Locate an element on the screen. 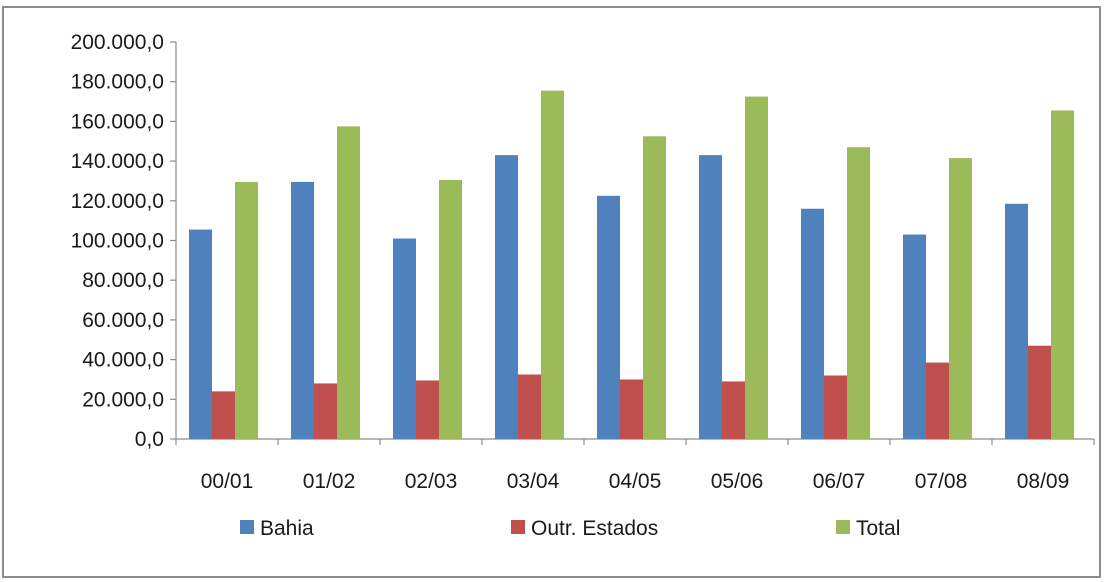  x-tick-label: 03/04 is located at coordinates (533, 481).